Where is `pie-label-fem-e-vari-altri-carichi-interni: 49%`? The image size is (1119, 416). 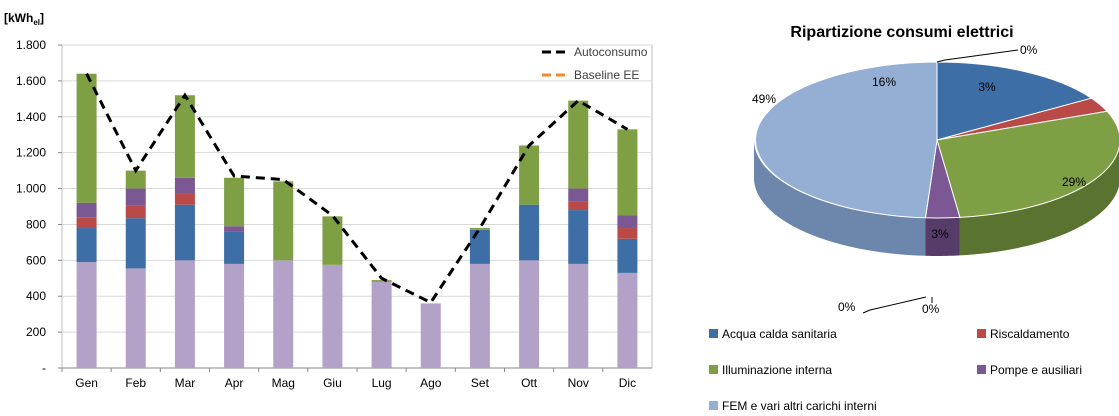
pie-label-fem-e-vari-altri-carichi-interni: 49% is located at coordinates (764, 99).